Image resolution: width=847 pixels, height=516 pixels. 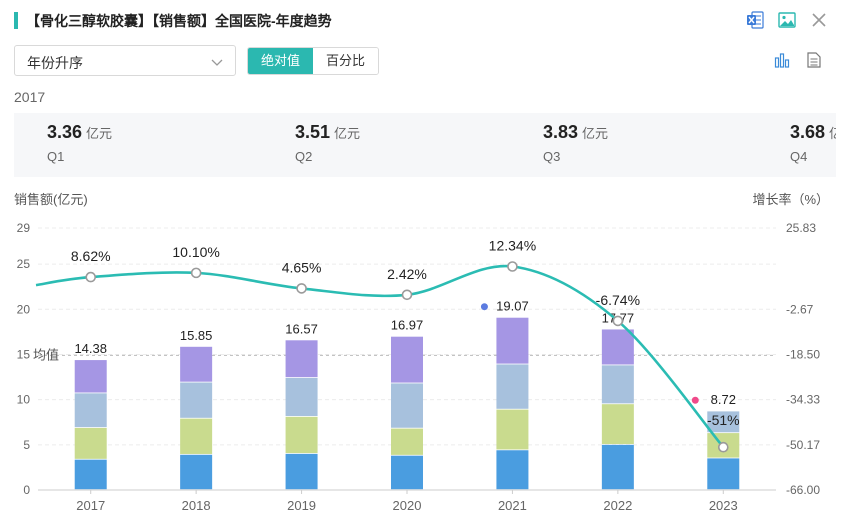 I want to click on y-tick-left: 20, so click(x=24, y=309).